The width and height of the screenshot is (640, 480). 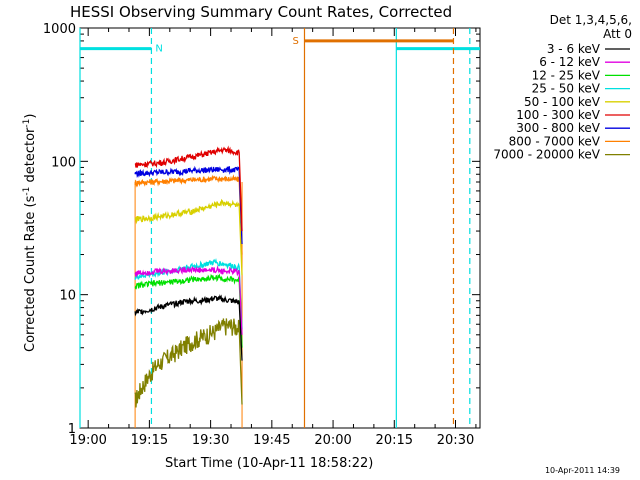 I want to click on y-tick-label: 1000, so click(x=59, y=29).